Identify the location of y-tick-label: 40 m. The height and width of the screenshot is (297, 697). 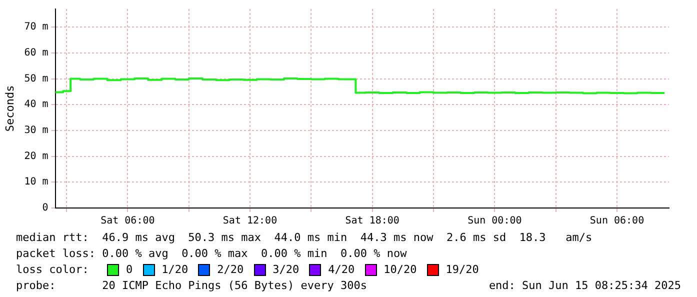
(36, 104).